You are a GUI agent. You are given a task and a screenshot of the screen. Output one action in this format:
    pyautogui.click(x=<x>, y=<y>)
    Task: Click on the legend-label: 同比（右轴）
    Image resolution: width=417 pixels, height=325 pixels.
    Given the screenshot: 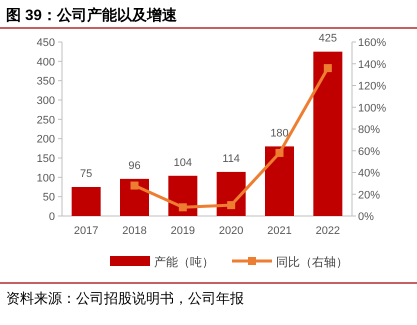 What is the action you would take?
    pyautogui.click(x=312, y=262)
    